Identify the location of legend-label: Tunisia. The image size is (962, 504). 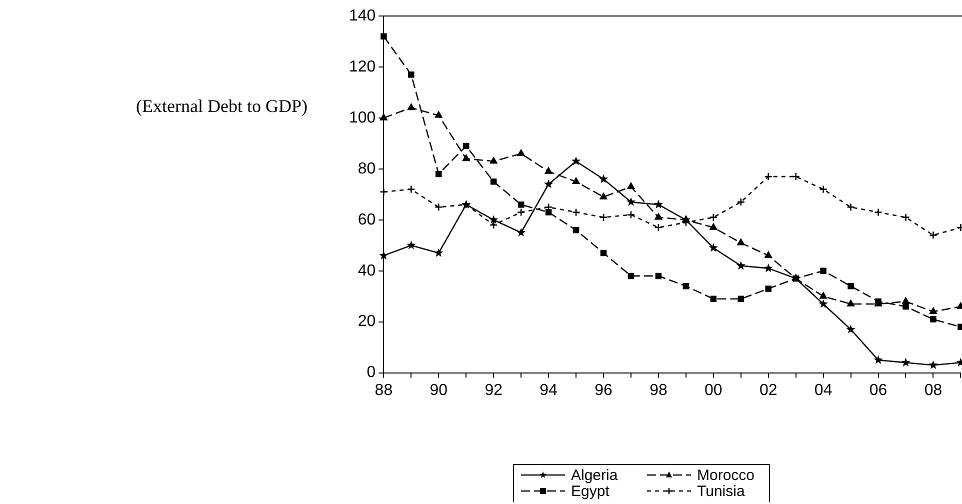
(721, 491).